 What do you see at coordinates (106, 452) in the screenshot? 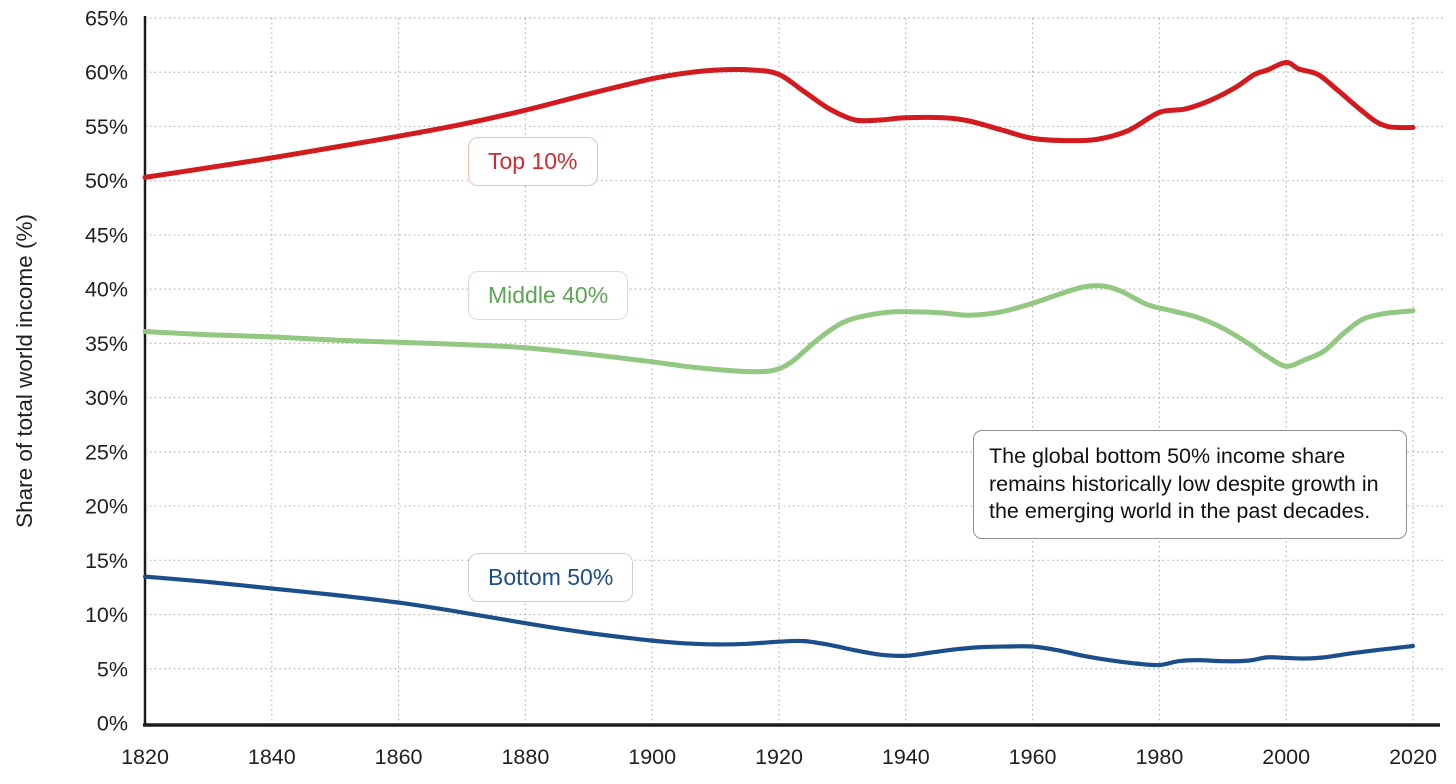
I see `y-tick-25: 25%` at bounding box center [106, 452].